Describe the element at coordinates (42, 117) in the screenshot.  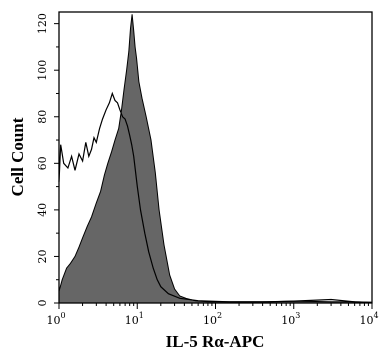
I see `y-tick-label: 80` at that location.